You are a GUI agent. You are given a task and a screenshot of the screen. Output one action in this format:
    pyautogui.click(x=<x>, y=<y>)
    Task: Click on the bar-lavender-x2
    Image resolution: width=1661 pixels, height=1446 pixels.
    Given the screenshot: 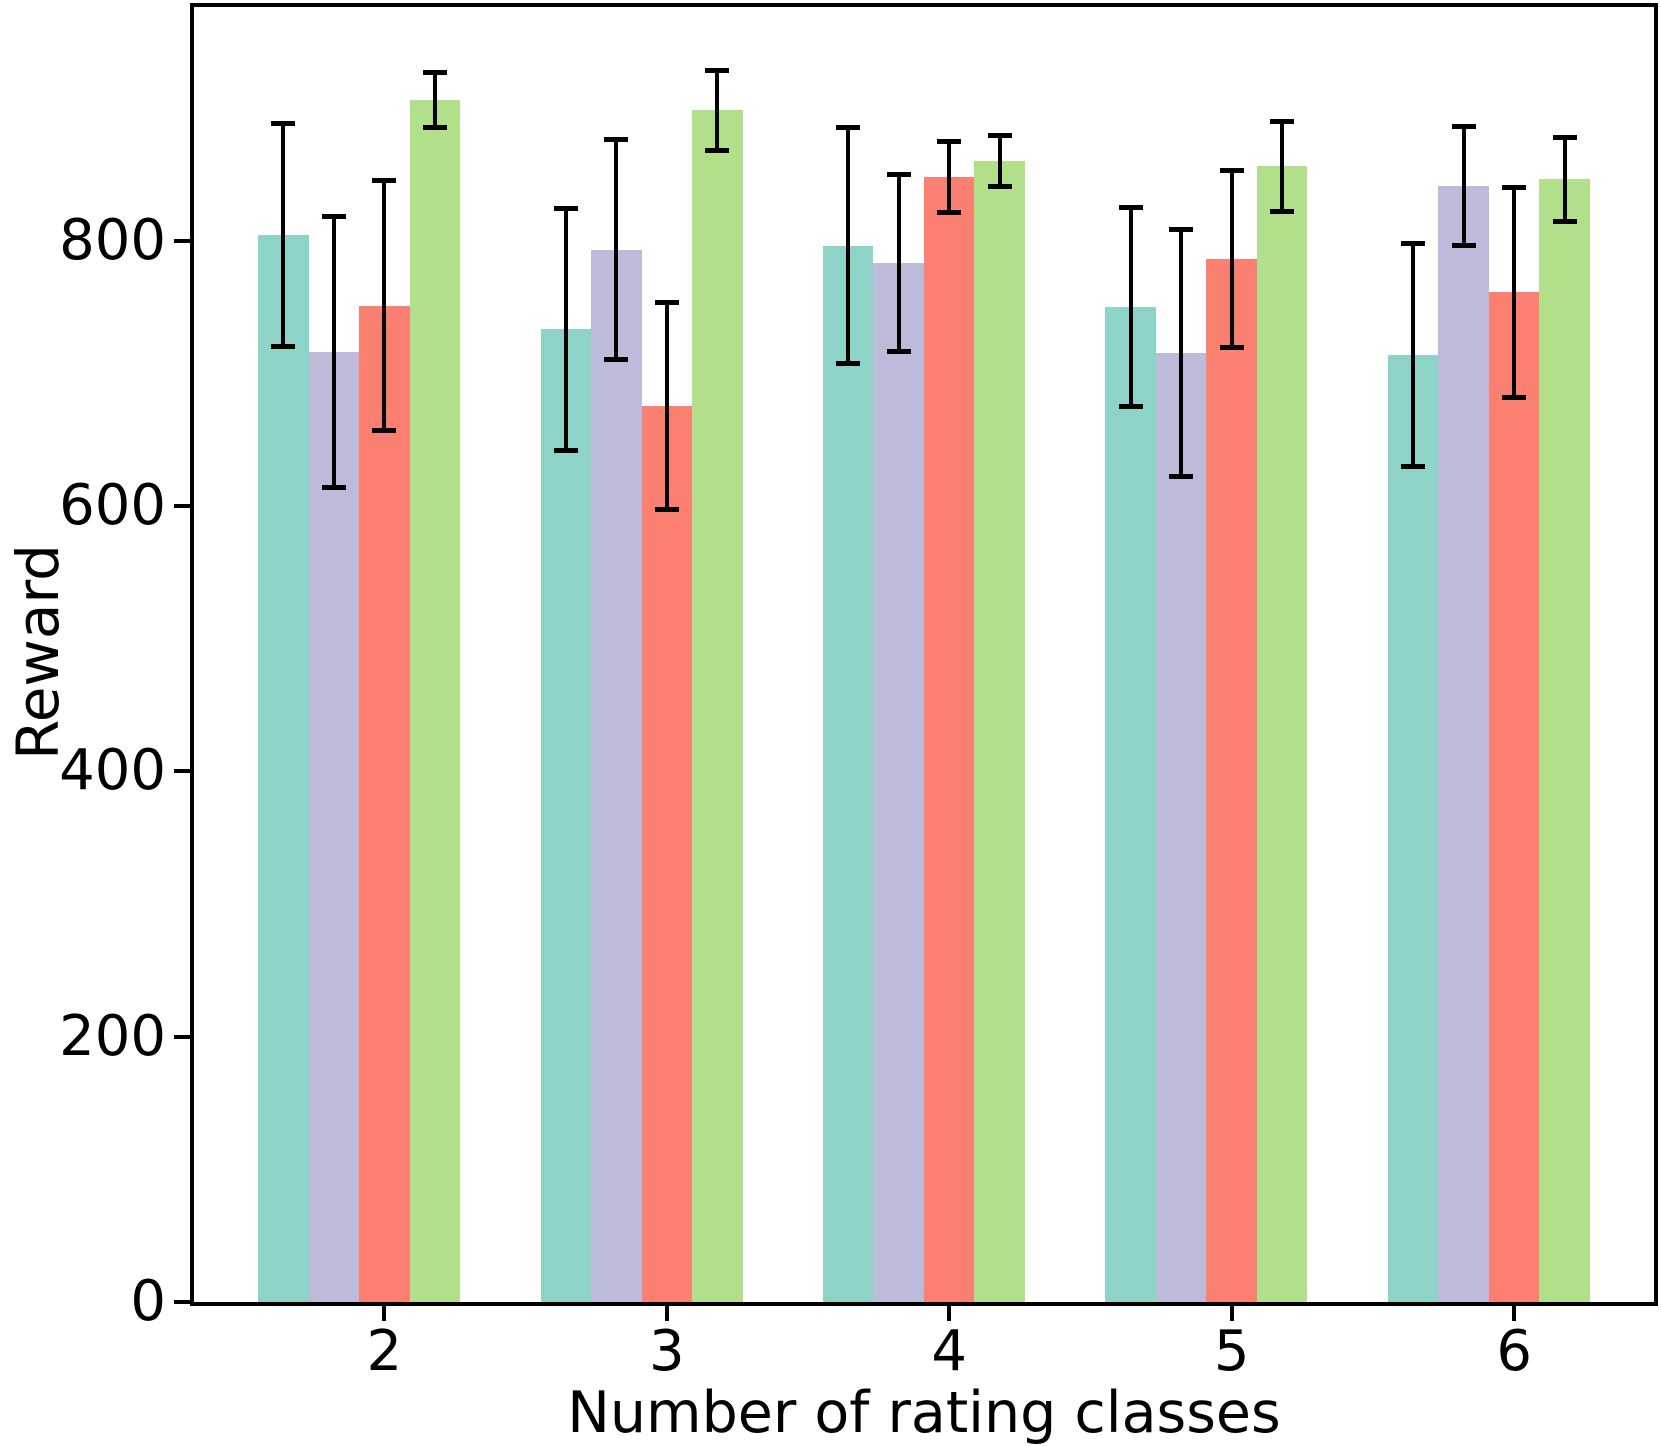 What is the action you would take?
    pyautogui.click(x=334, y=826)
    